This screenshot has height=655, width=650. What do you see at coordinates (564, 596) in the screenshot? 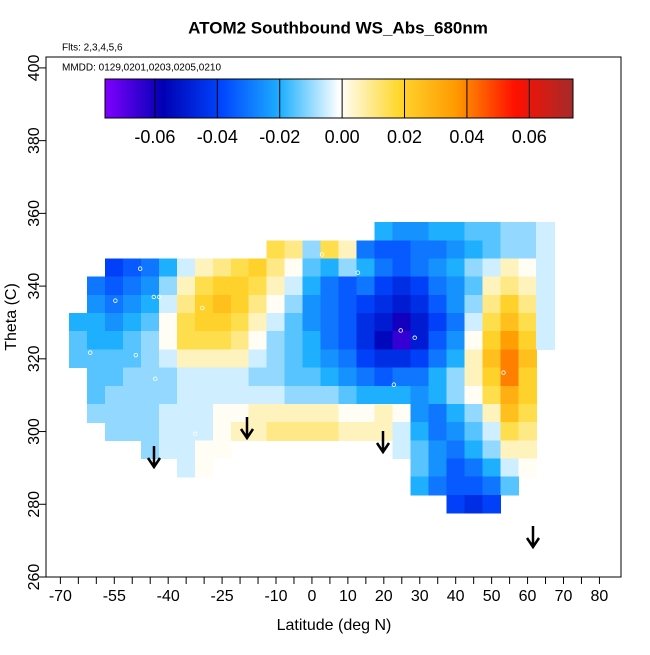
I see `x-tick-label: 70` at bounding box center [564, 596].